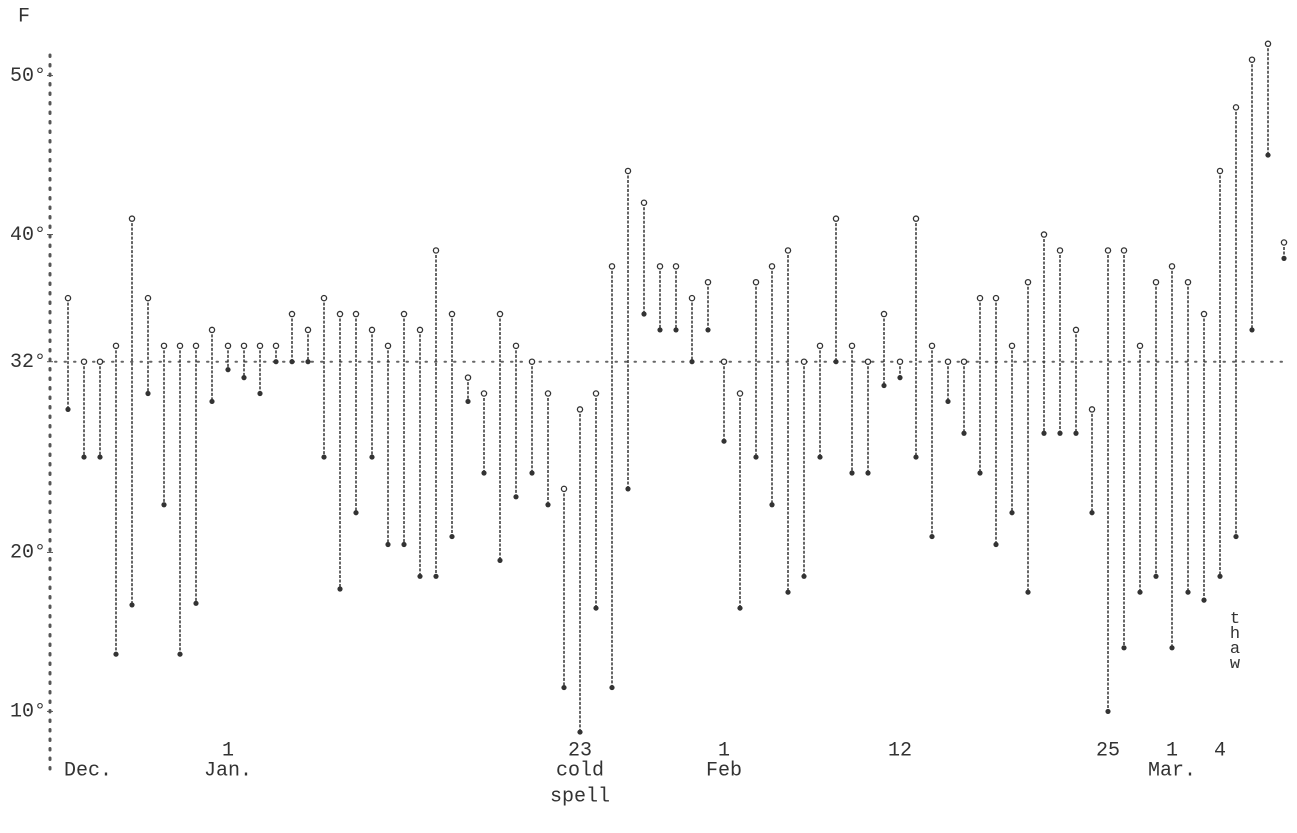 This screenshot has width=1297, height=833. Describe the element at coordinates (28, 712) in the screenshot. I see `y-tick-label: 10°` at that location.